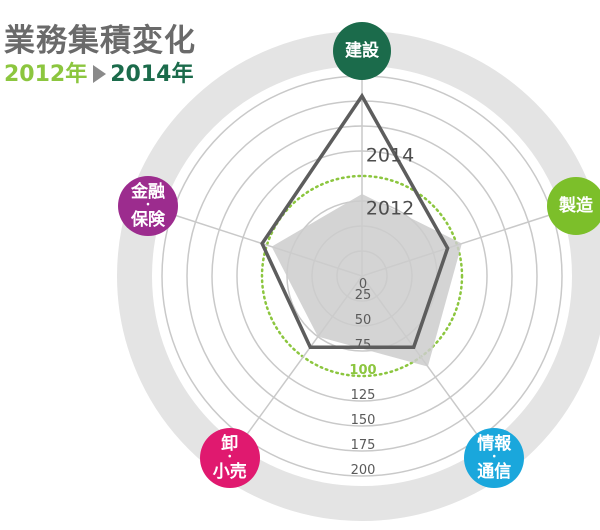  I want to click on subtitle-from-year: 2012年, so click(46, 74).